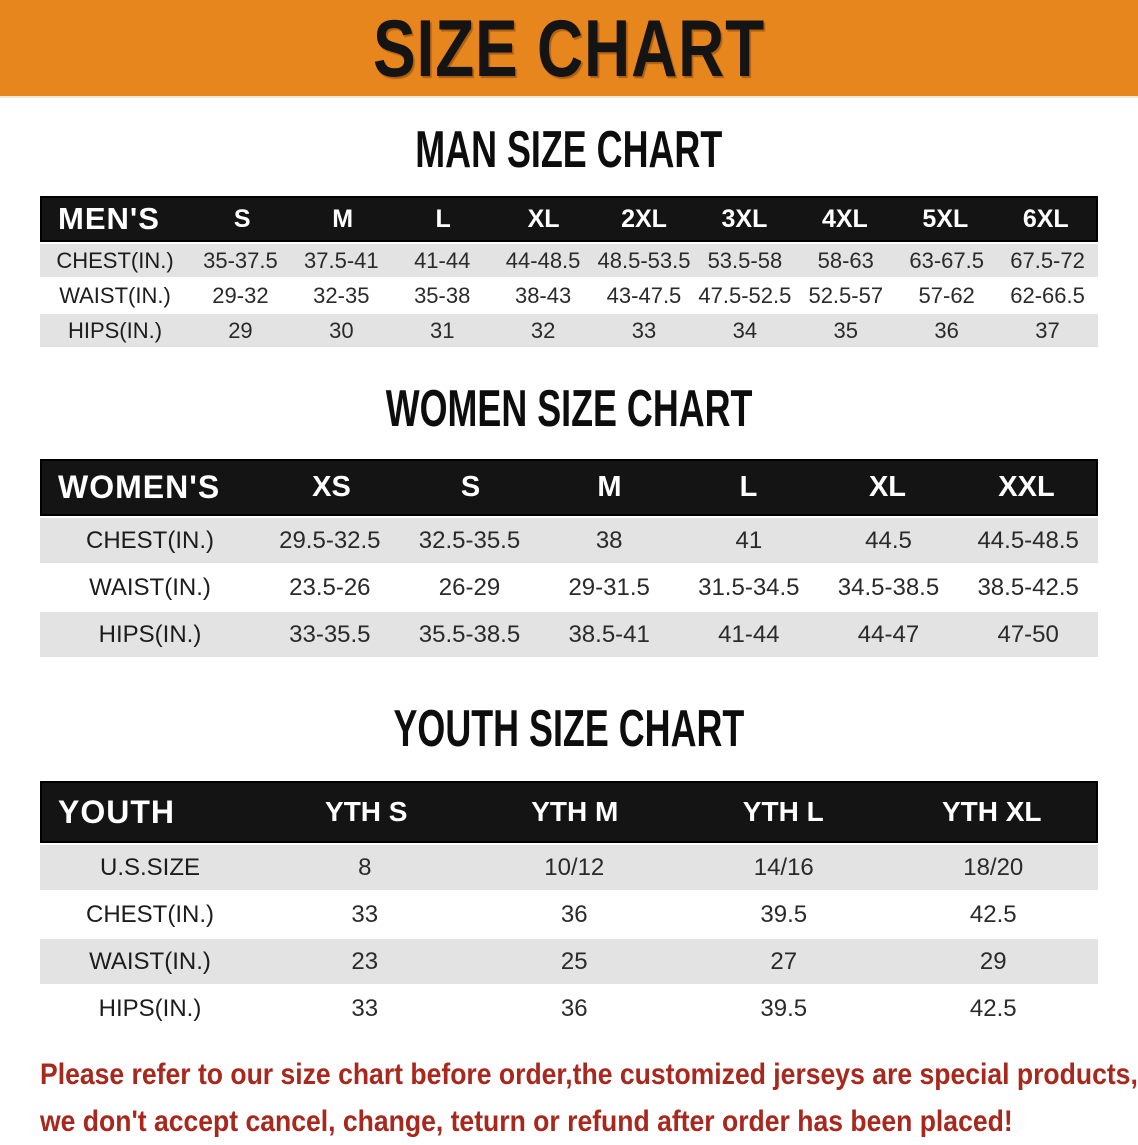 The image size is (1138, 1145). Describe the element at coordinates (150, 914) in the screenshot. I see `youth-row-label: CHEST(IN.)` at that location.